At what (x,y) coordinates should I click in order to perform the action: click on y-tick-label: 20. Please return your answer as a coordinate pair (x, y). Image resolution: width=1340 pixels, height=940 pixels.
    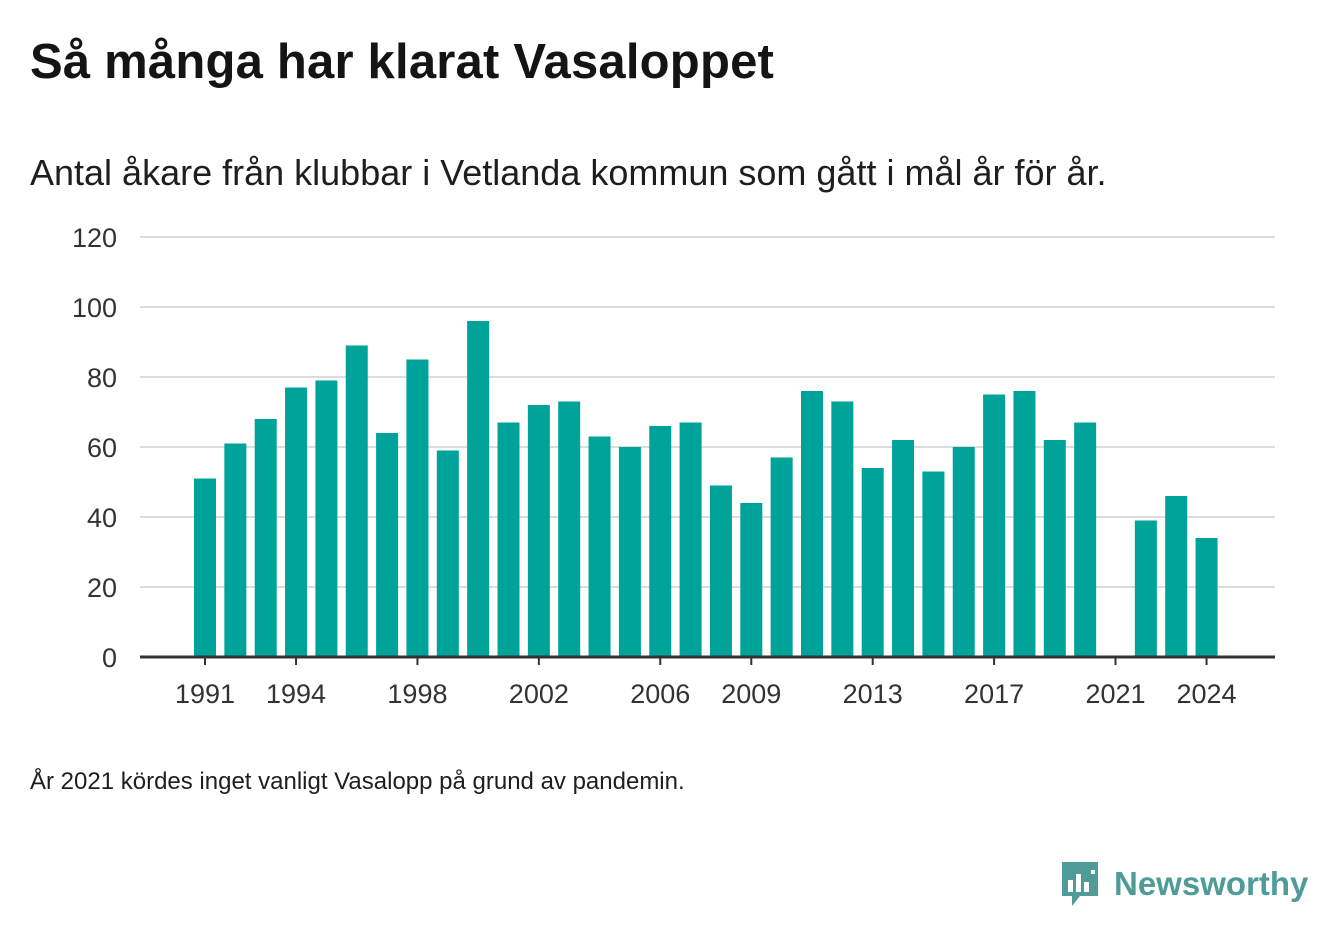
    Looking at the image, I should click on (102, 588).